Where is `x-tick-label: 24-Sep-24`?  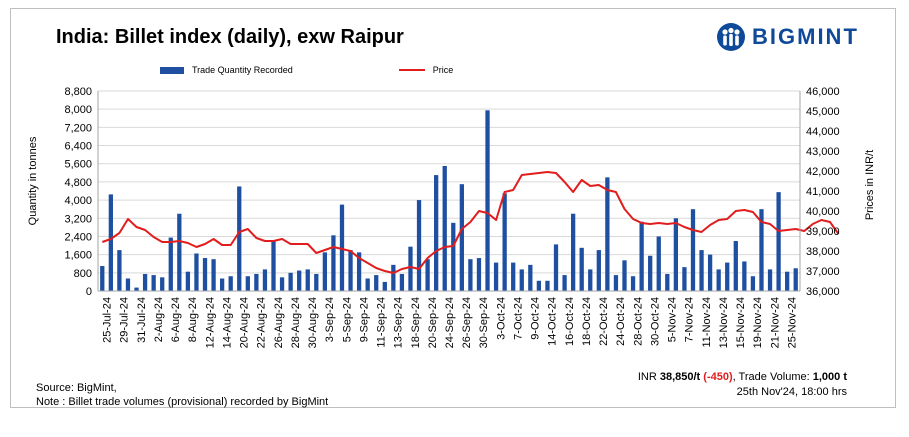 x-tick-label: 24-Sep-24 is located at coordinates (450, 322).